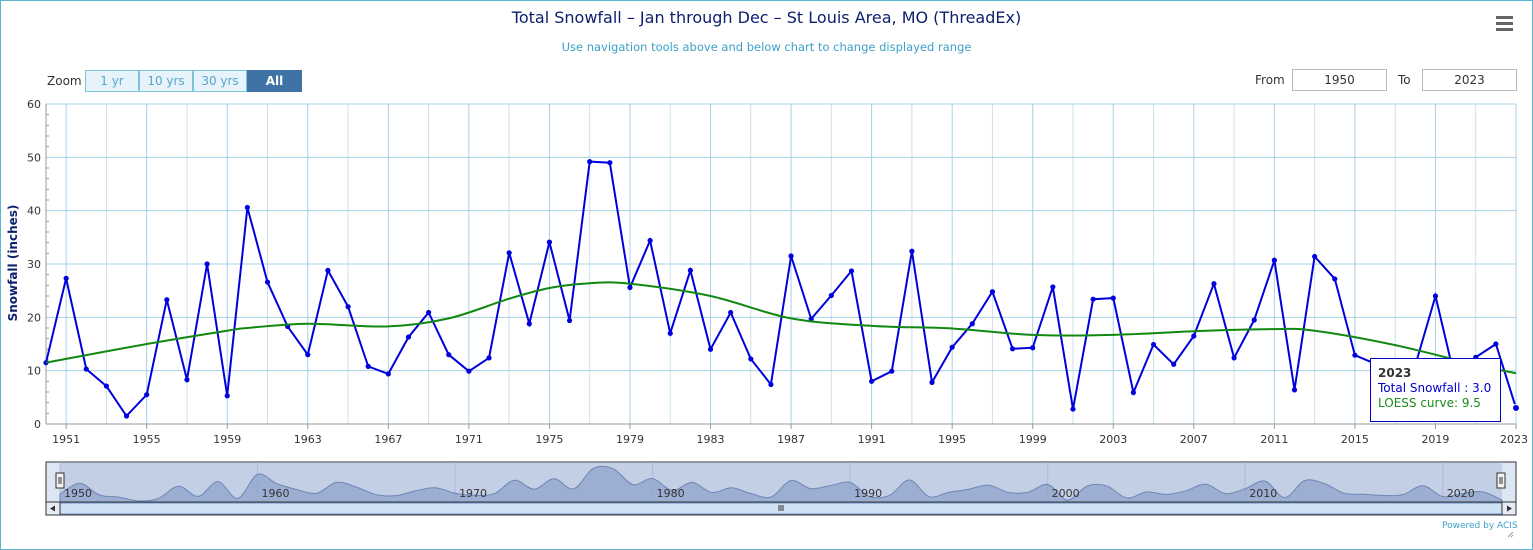  What do you see at coordinates (388, 439) in the screenshot?
I see `x-tick-label: 1967` at bounding box center [388, 439].